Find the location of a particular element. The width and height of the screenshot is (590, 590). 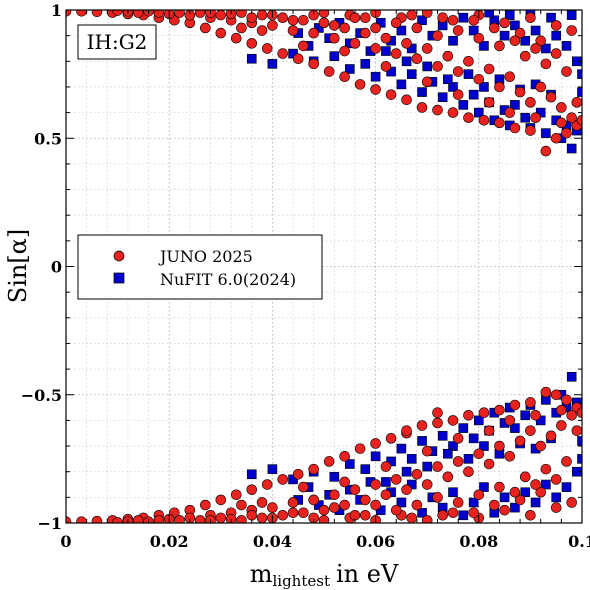

y-tick-label: 1 is located at coordinates (56, 10).